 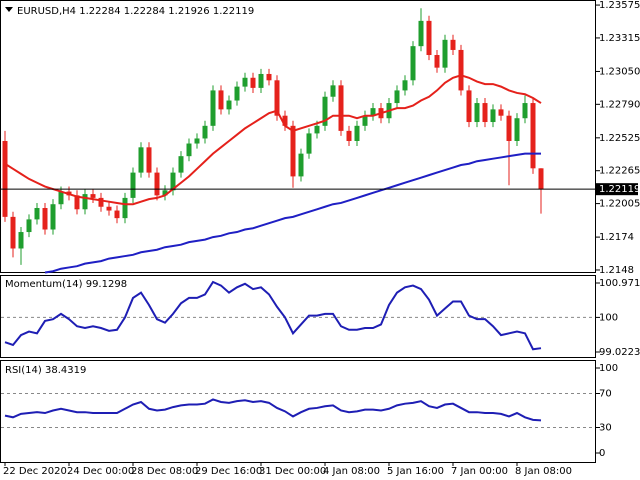 What do you see at coordinates (616, 270) in the screenshot?
I see `y-tick-label: 1.2148` at bounding box center [616, 270].